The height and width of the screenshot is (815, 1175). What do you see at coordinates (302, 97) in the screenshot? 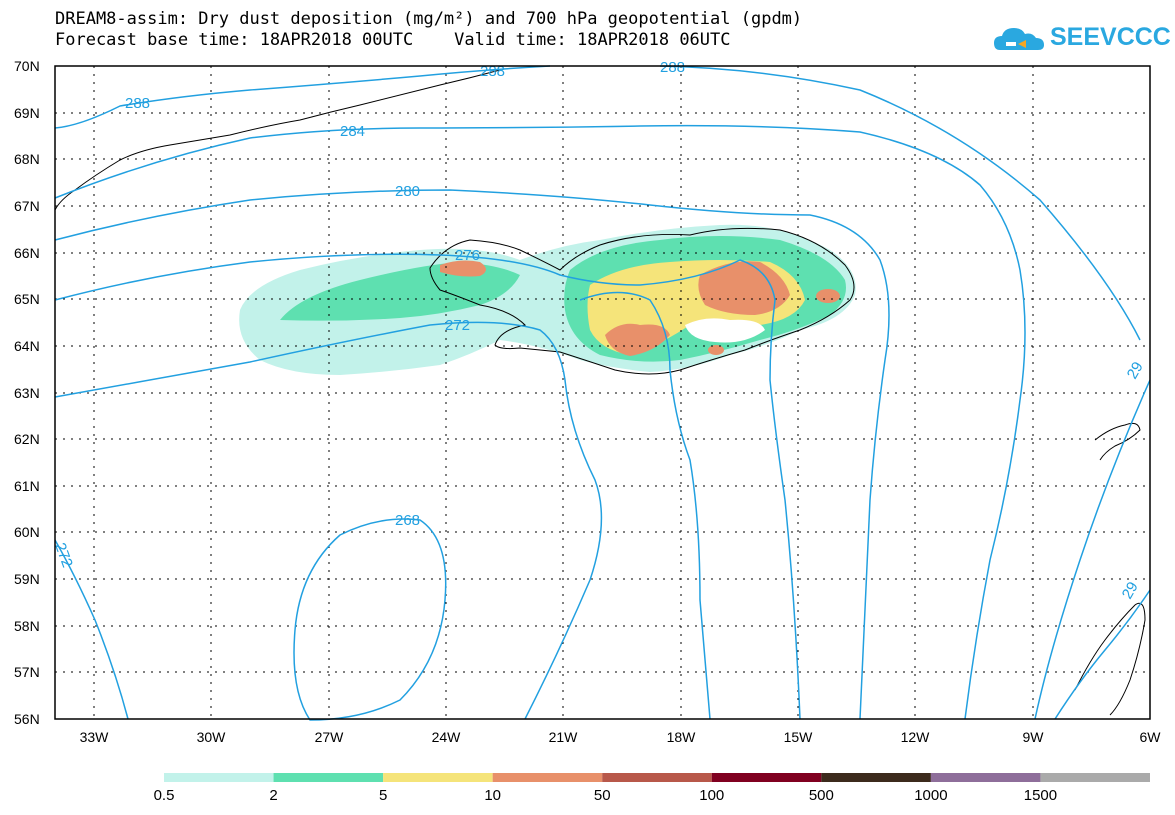
I see `contour-288-north` at bounding box center [302, 97].